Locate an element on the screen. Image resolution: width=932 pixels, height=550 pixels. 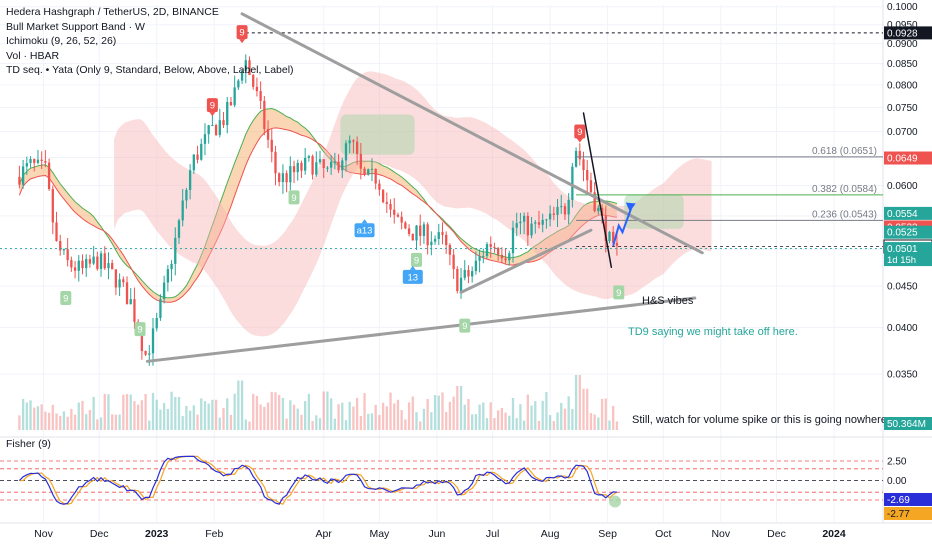
fisher-value-label: -2.69 is located at coordinates (908, 499).